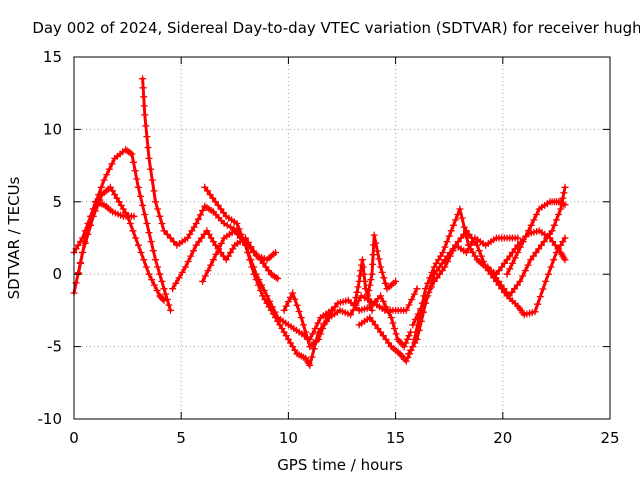 This screenshot has height=480, width=640. Describe the element at coordinates (50, 419) in the screenshot. I see `y-tick-label: -10` at that location.